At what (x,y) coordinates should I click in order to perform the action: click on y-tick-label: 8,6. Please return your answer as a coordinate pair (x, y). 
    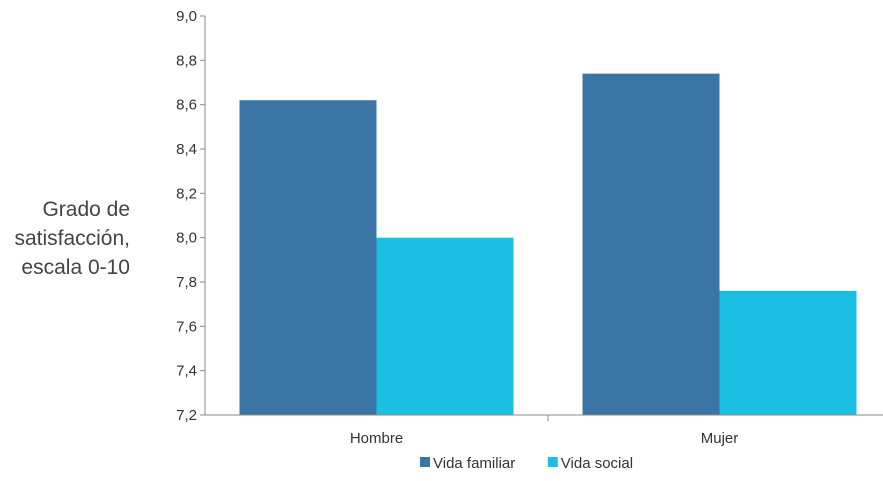
    Looking at the image, I should click on (186, 105).